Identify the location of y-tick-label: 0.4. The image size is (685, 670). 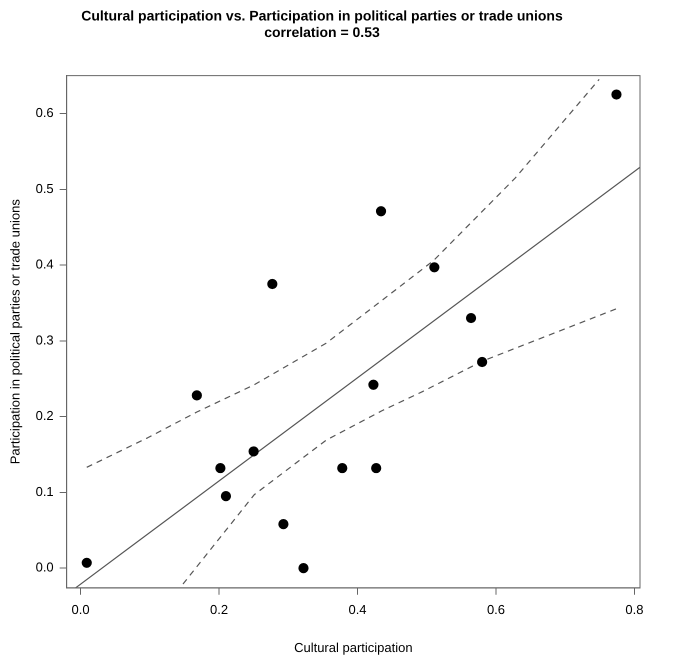
(45, 264).